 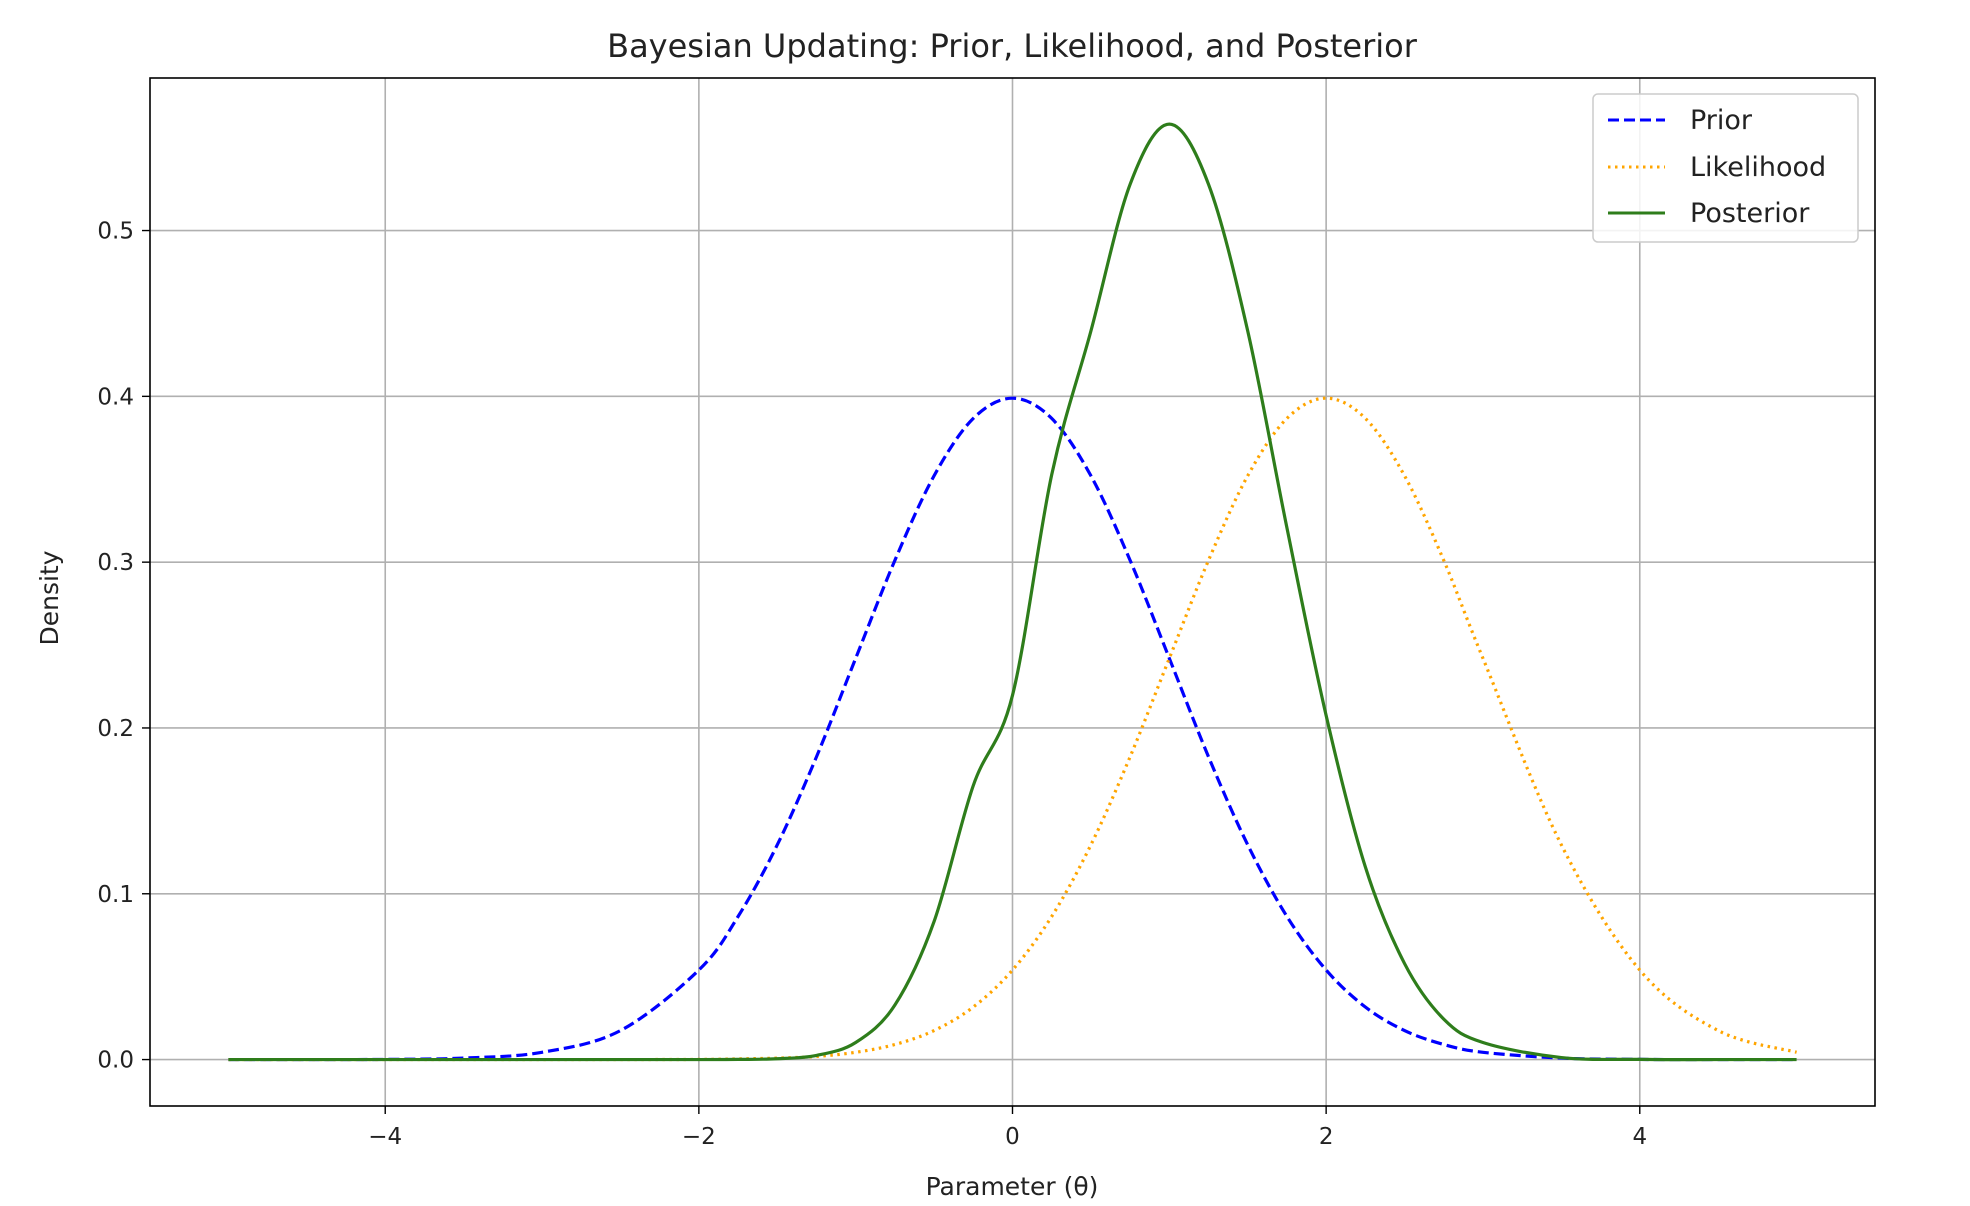 I want to click on legend-label-posterior: Posterior, so click(x=1750, y=213).